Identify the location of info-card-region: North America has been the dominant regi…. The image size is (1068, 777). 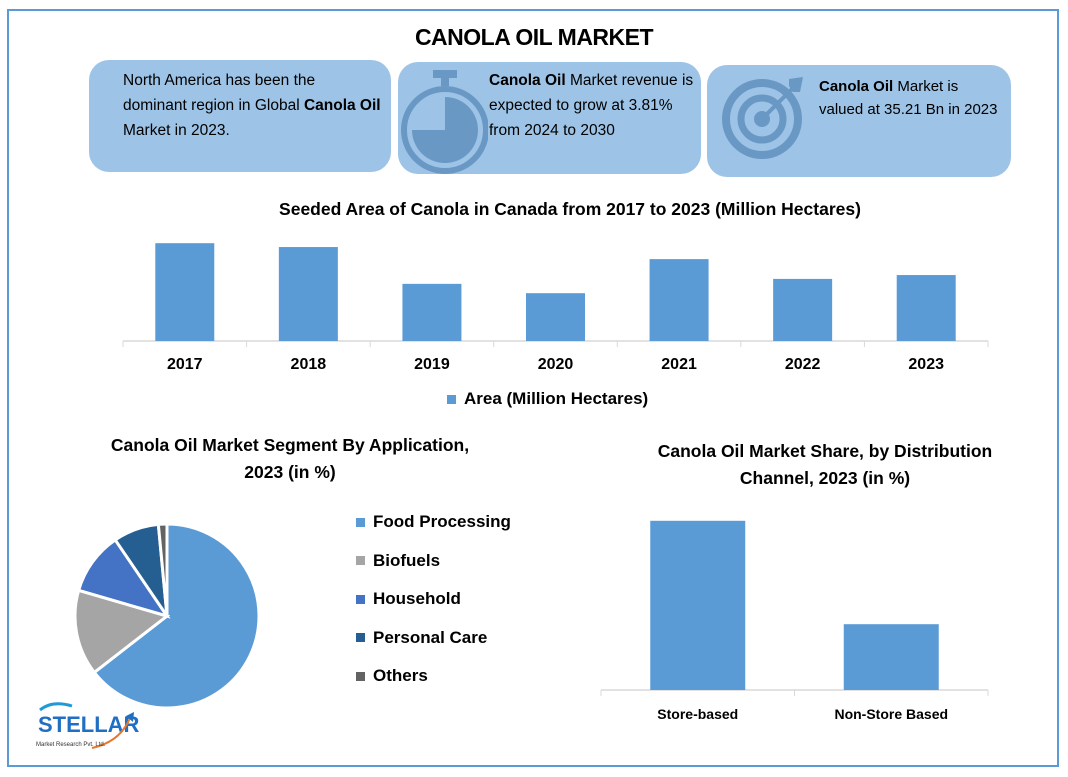
(240, 116).